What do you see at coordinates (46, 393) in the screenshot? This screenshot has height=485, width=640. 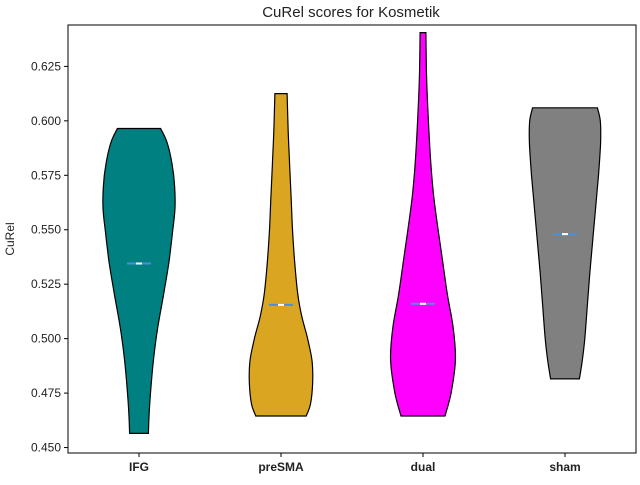 I see `y-tick-label: 0.475` at bounding box center [46, 393].